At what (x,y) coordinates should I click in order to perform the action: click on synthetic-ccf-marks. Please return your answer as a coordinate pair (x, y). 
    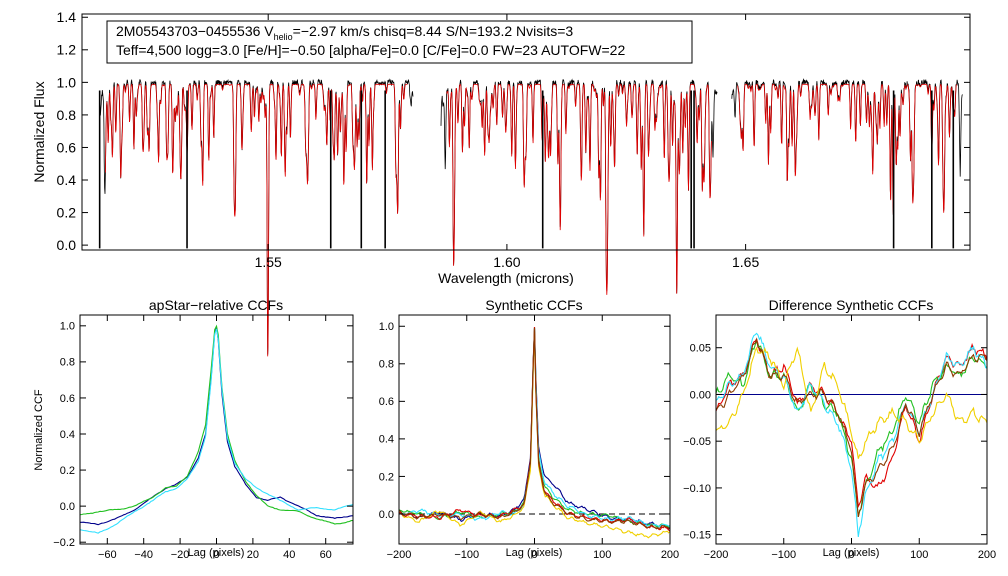
    Looking at the image, I should click on (534, 432).